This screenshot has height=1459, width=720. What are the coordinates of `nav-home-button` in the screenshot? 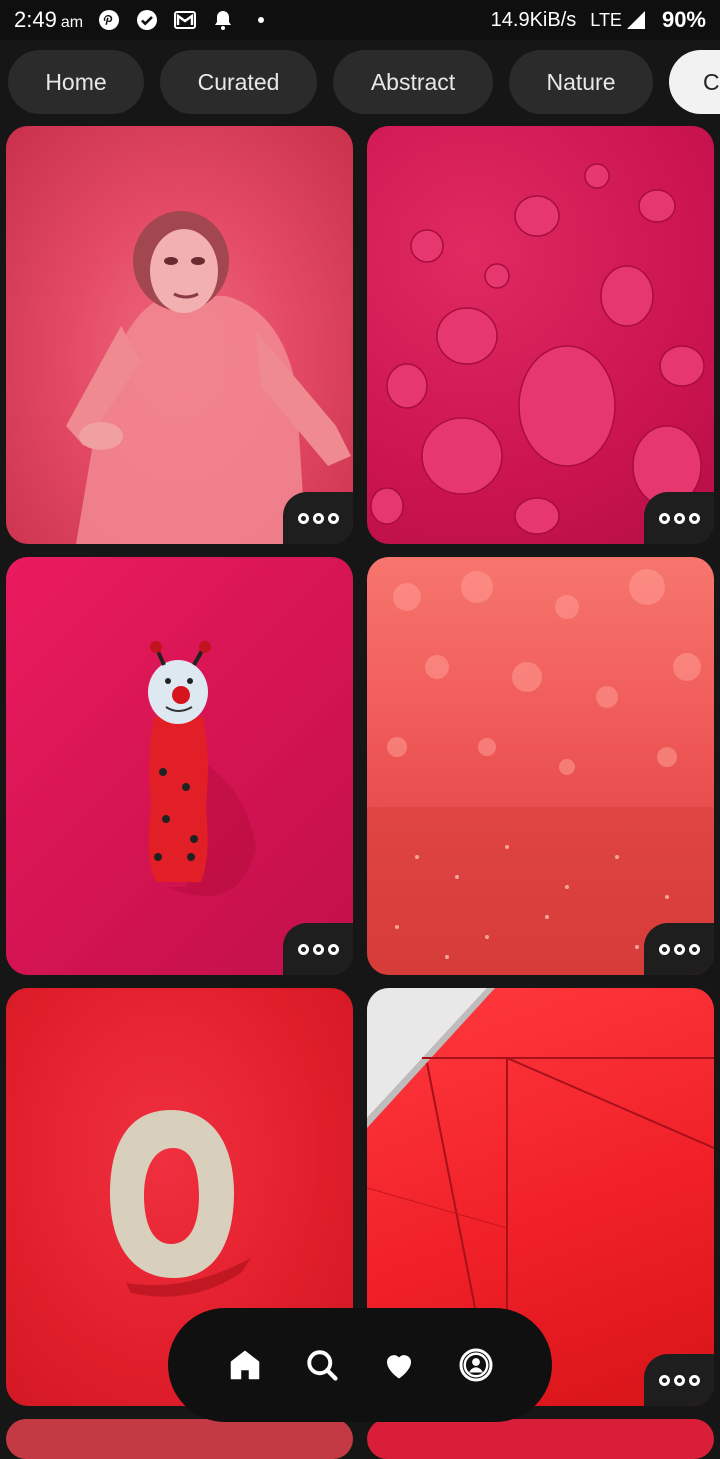 It's located at (245, 1365).